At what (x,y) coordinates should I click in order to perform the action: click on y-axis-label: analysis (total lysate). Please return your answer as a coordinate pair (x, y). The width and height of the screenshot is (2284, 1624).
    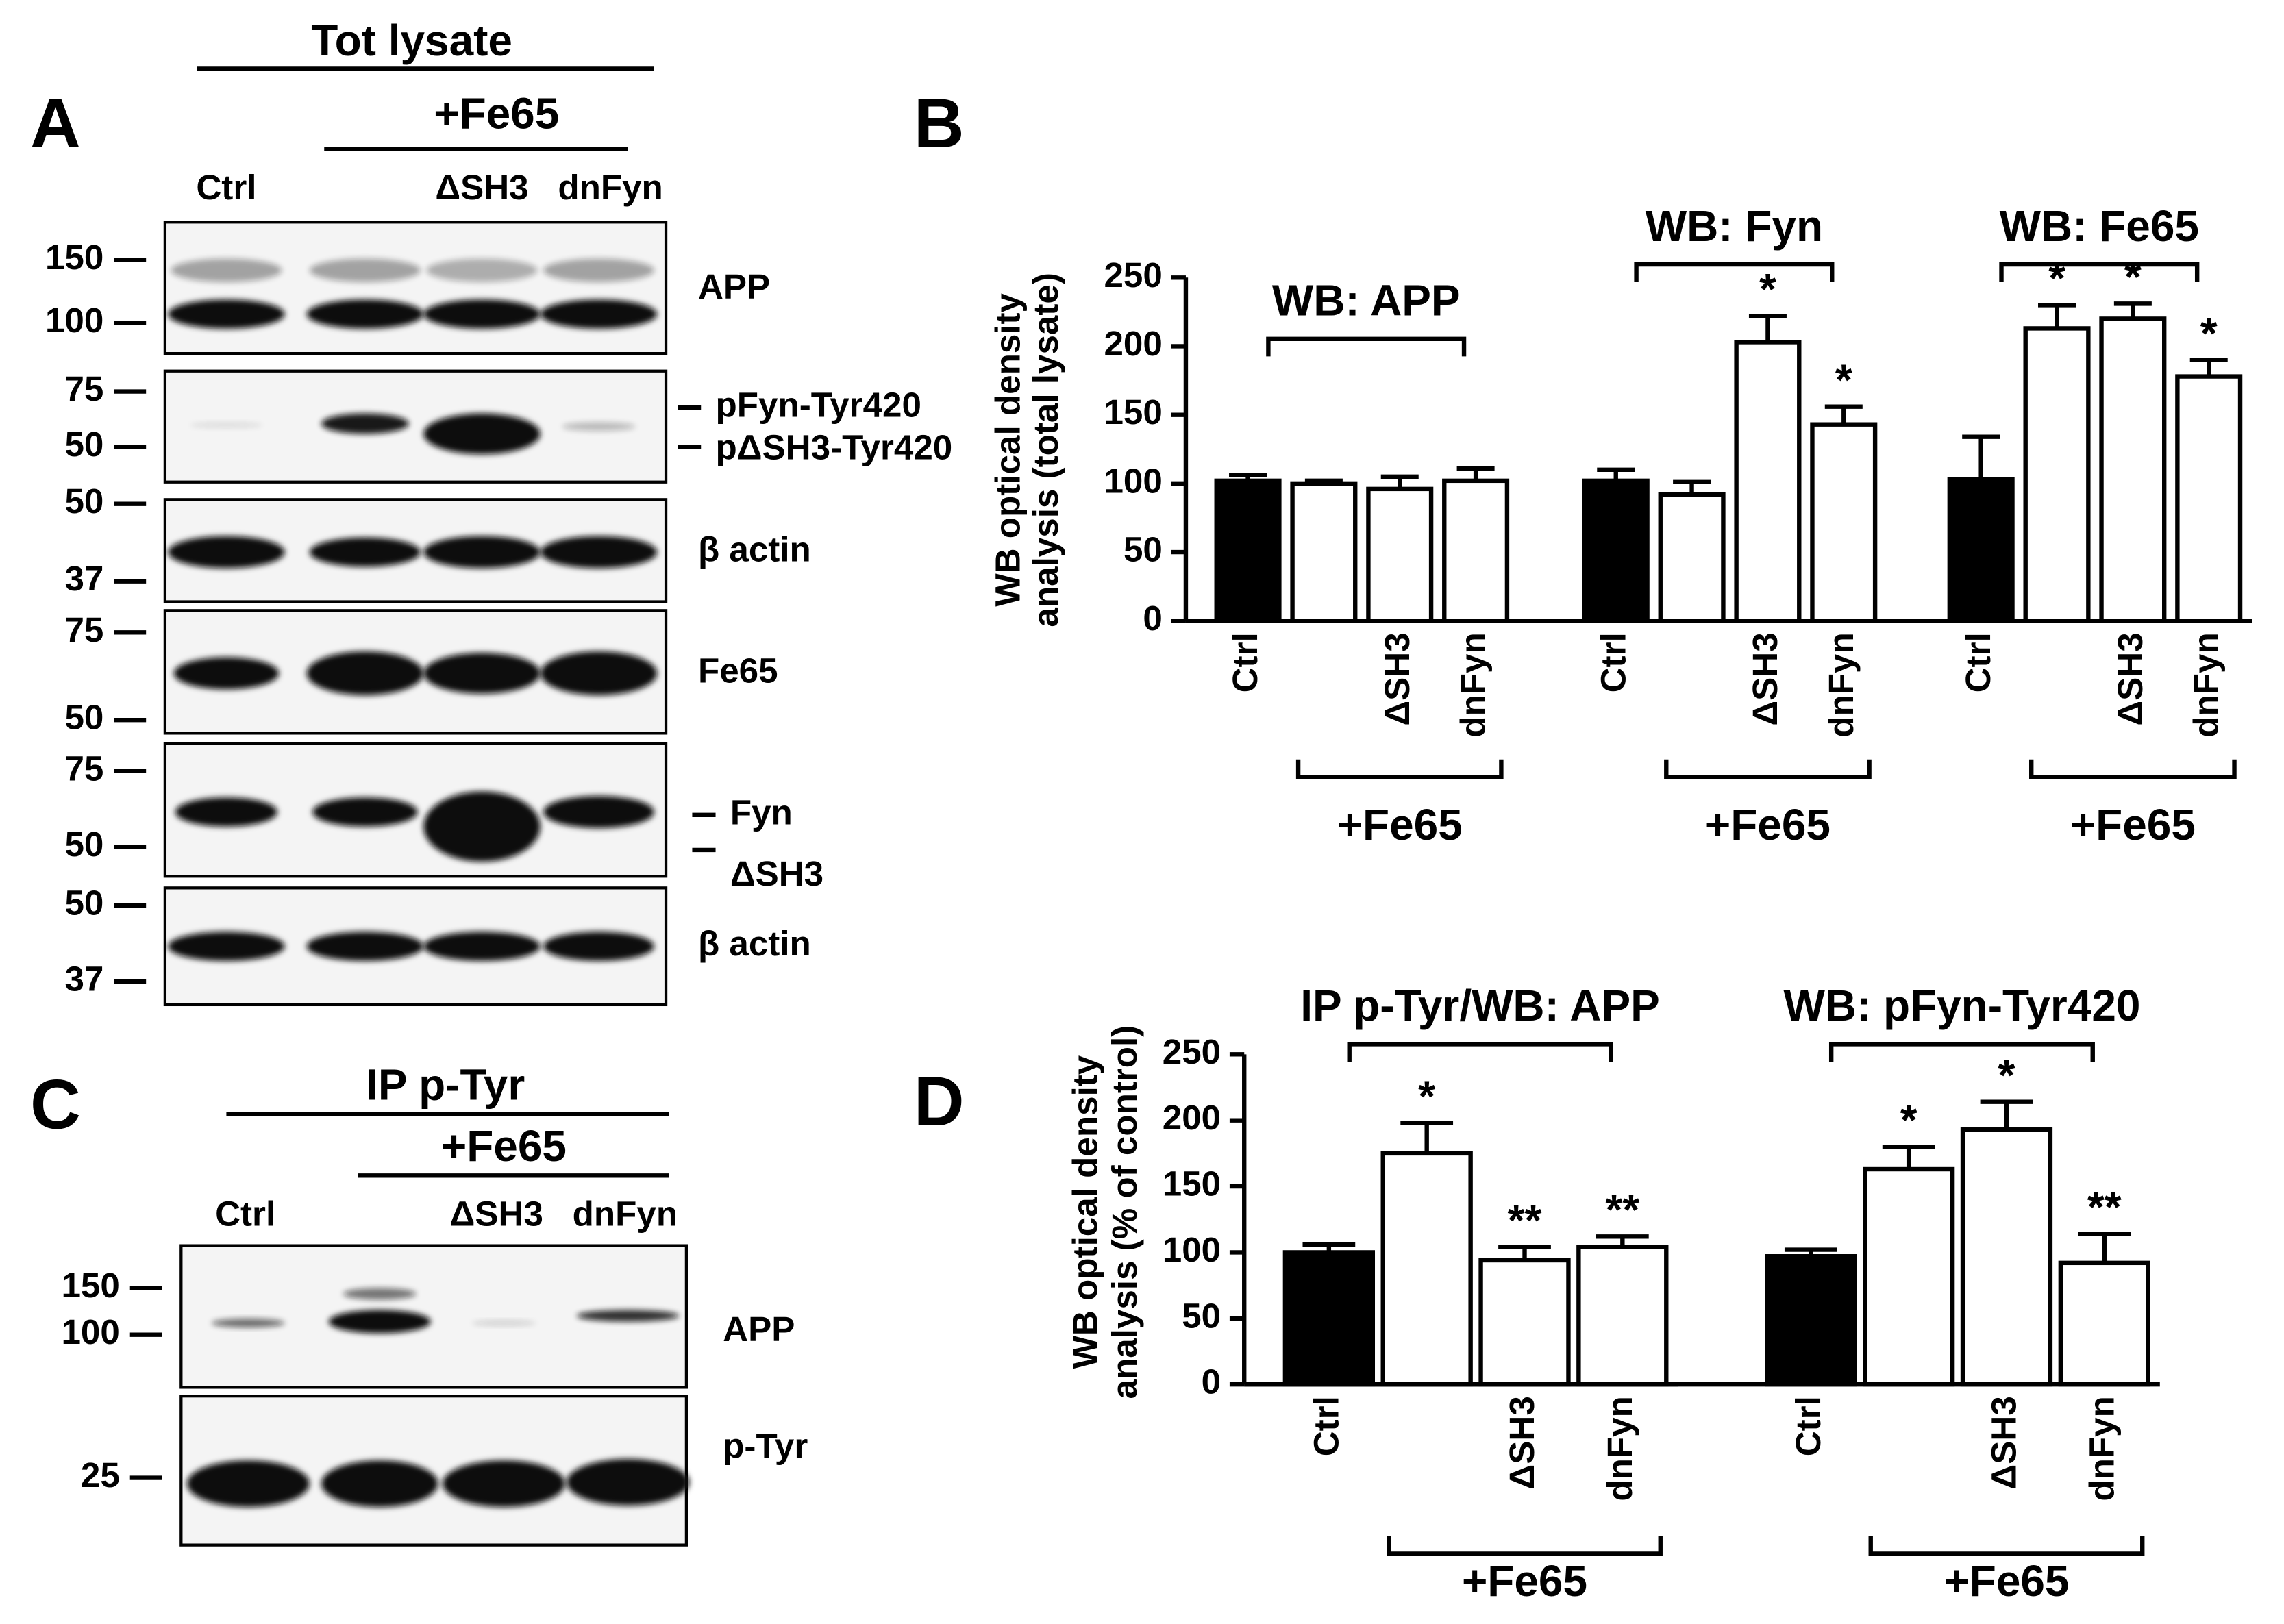
    Looking at the image, I should click on (1045, 450).